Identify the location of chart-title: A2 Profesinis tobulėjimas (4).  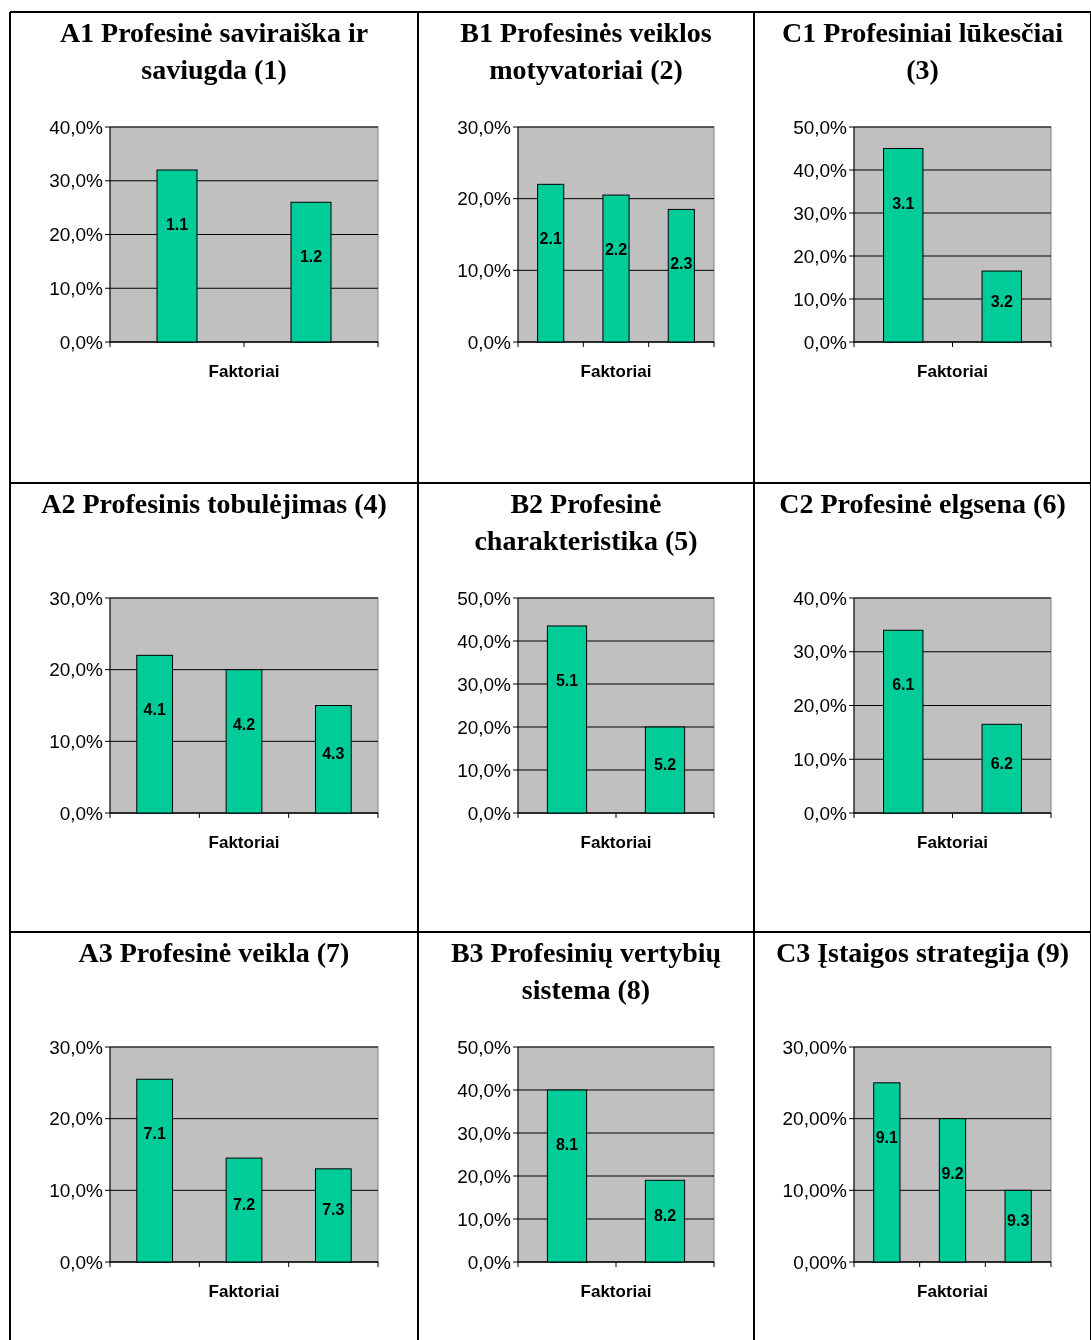
(214, 503).